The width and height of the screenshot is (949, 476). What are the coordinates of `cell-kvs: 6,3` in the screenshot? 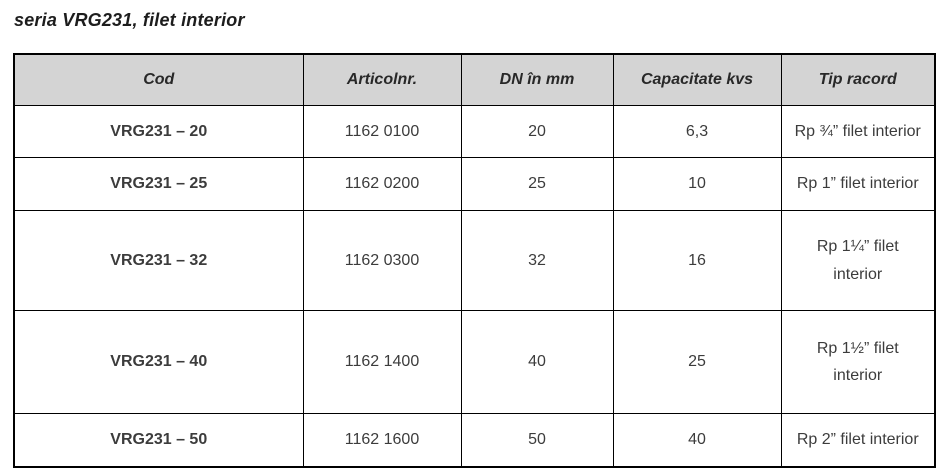 It's located at (697, 131).